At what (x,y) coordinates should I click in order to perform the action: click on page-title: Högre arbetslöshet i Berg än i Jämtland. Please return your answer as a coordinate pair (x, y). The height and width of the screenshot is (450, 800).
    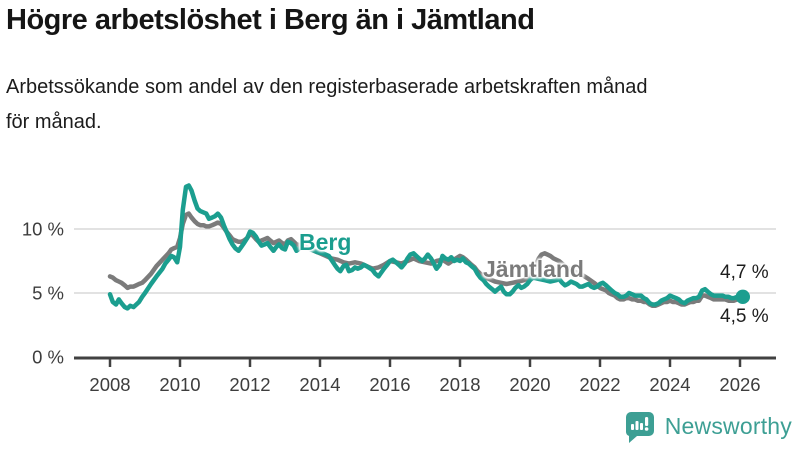
    Looking at the image, I should click on (270, 20).